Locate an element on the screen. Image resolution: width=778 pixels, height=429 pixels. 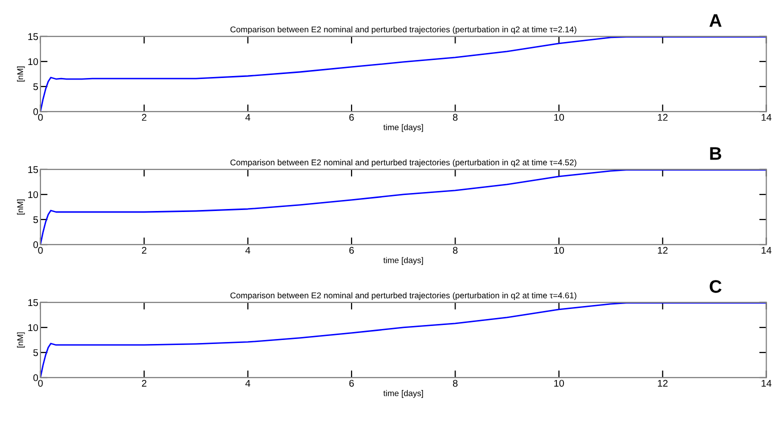
chart-title: Comparison between E2 nominal and perturbed trajectories (perturbation in q2 at time τ=4.52) is located at coordinates (403, 163).